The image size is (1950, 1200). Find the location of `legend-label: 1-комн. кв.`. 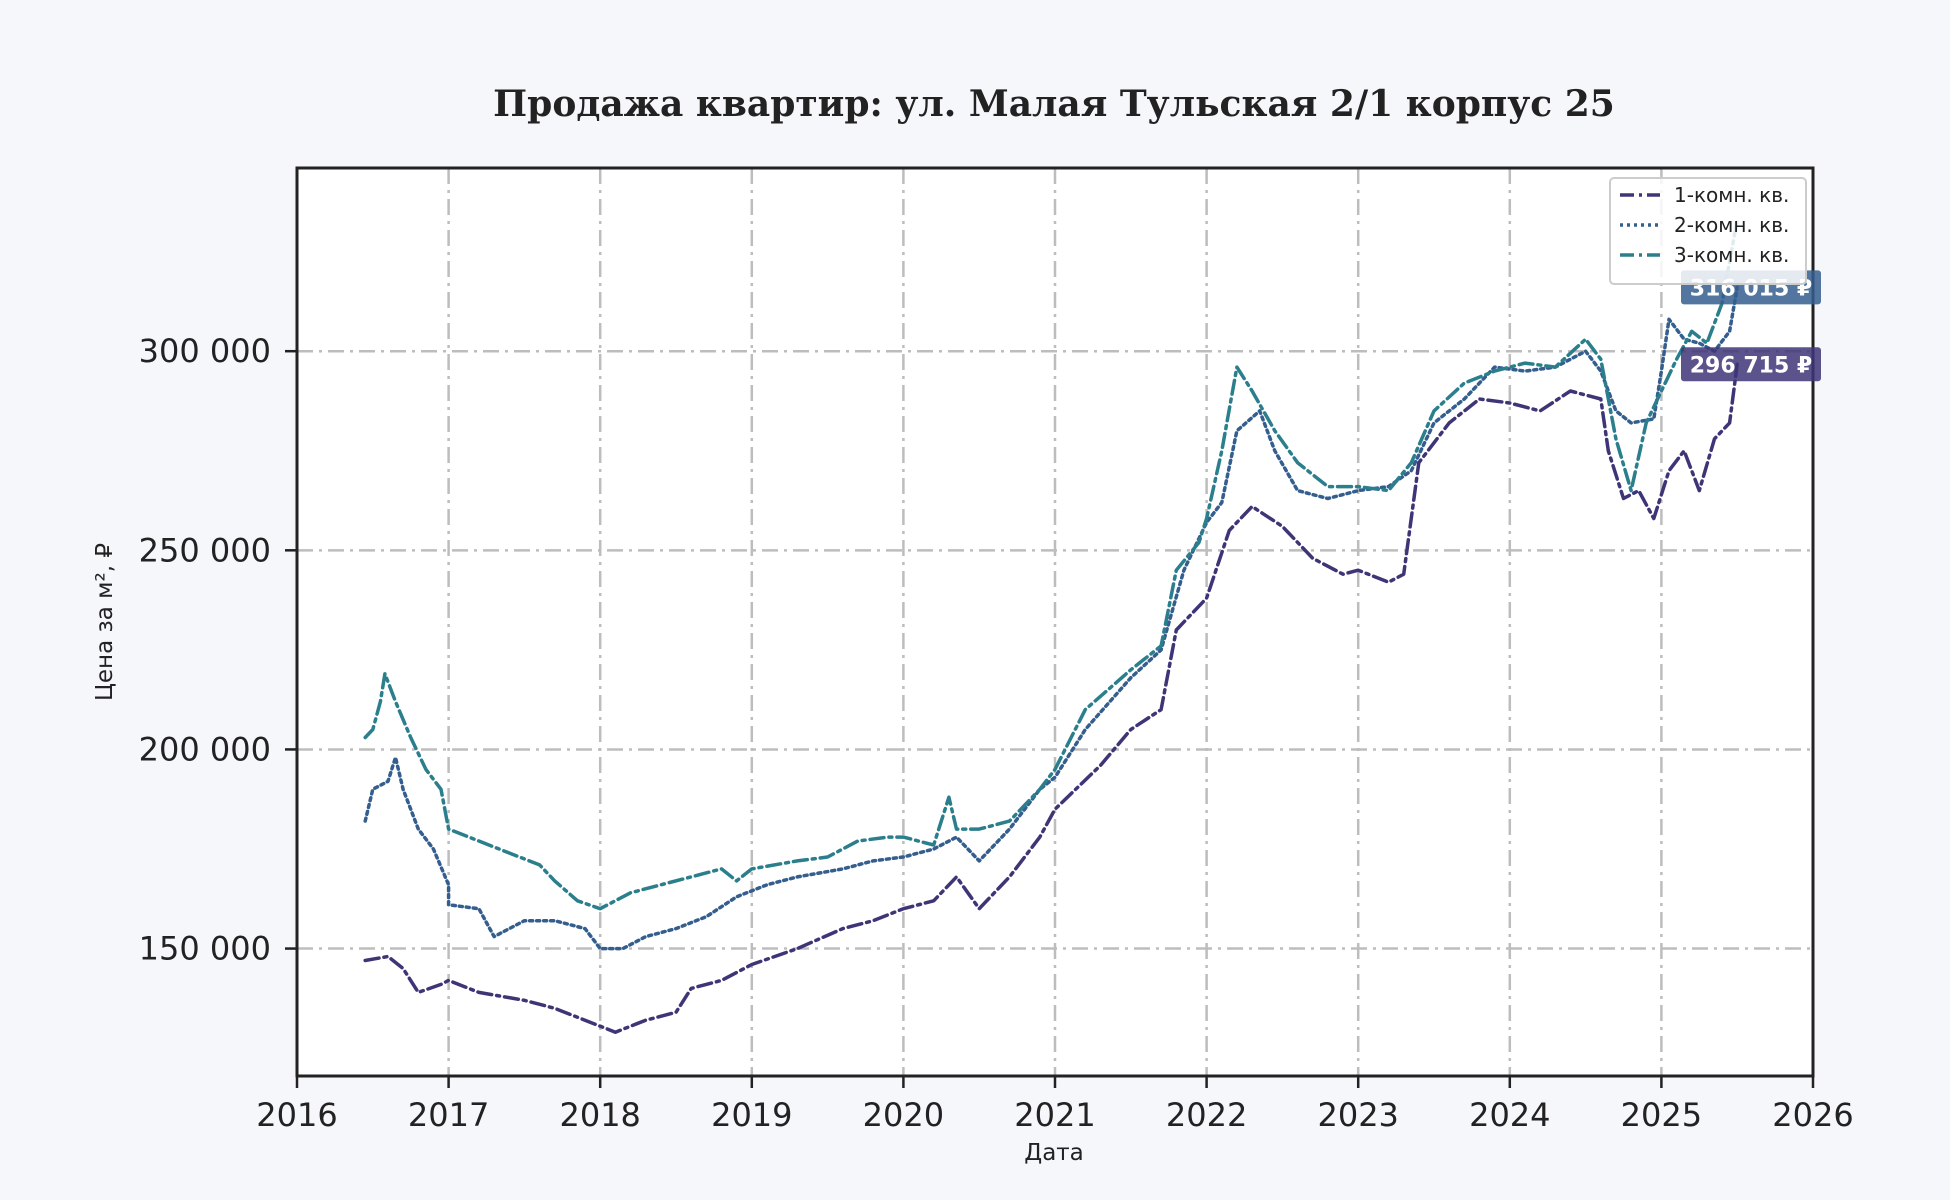

legend-label: 1-комн. кв. is located at coordinates (1731, 195).